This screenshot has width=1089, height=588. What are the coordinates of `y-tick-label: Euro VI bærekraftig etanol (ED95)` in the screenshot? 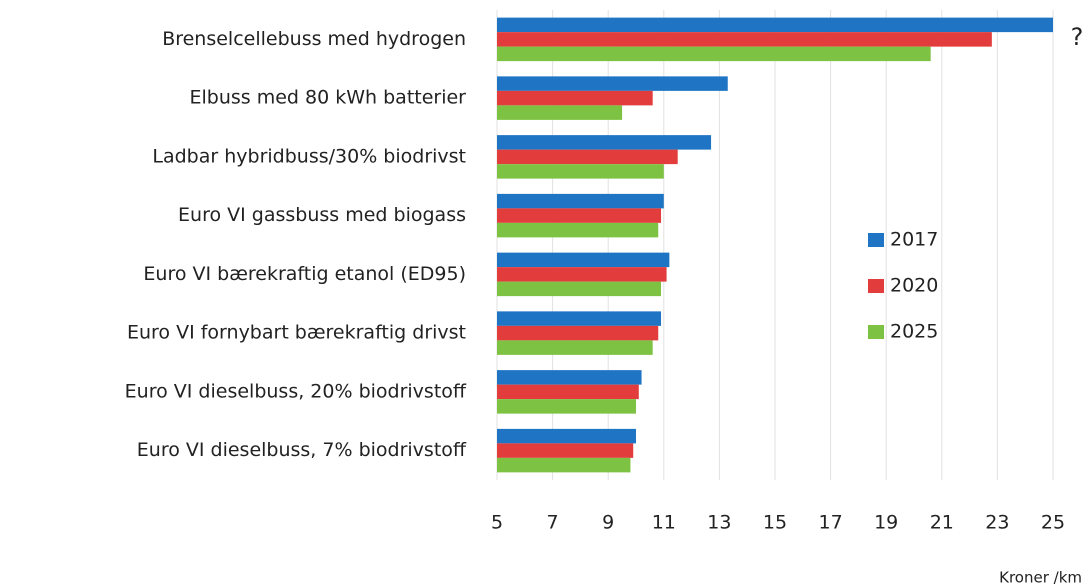 It's located at (304, 274).